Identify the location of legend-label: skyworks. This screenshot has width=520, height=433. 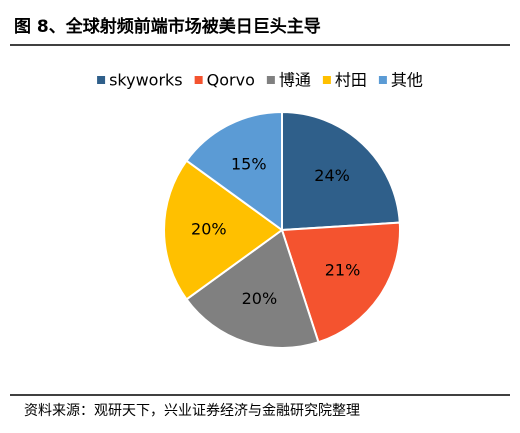
(146, 80).